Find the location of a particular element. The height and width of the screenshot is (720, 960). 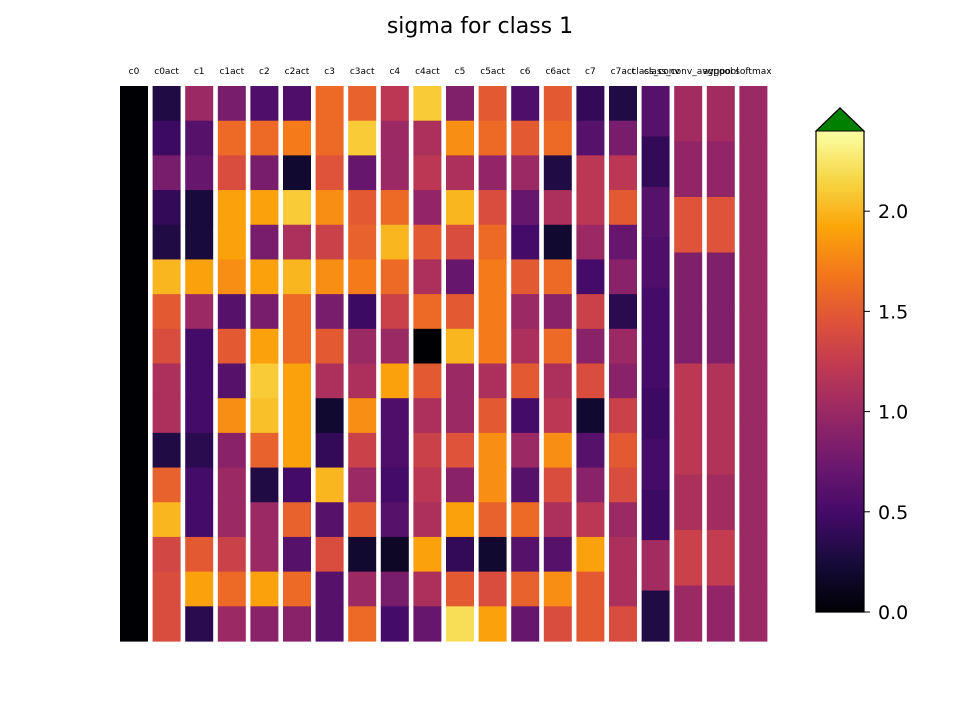

column-label: c4 is located at coordinates (394, 72).